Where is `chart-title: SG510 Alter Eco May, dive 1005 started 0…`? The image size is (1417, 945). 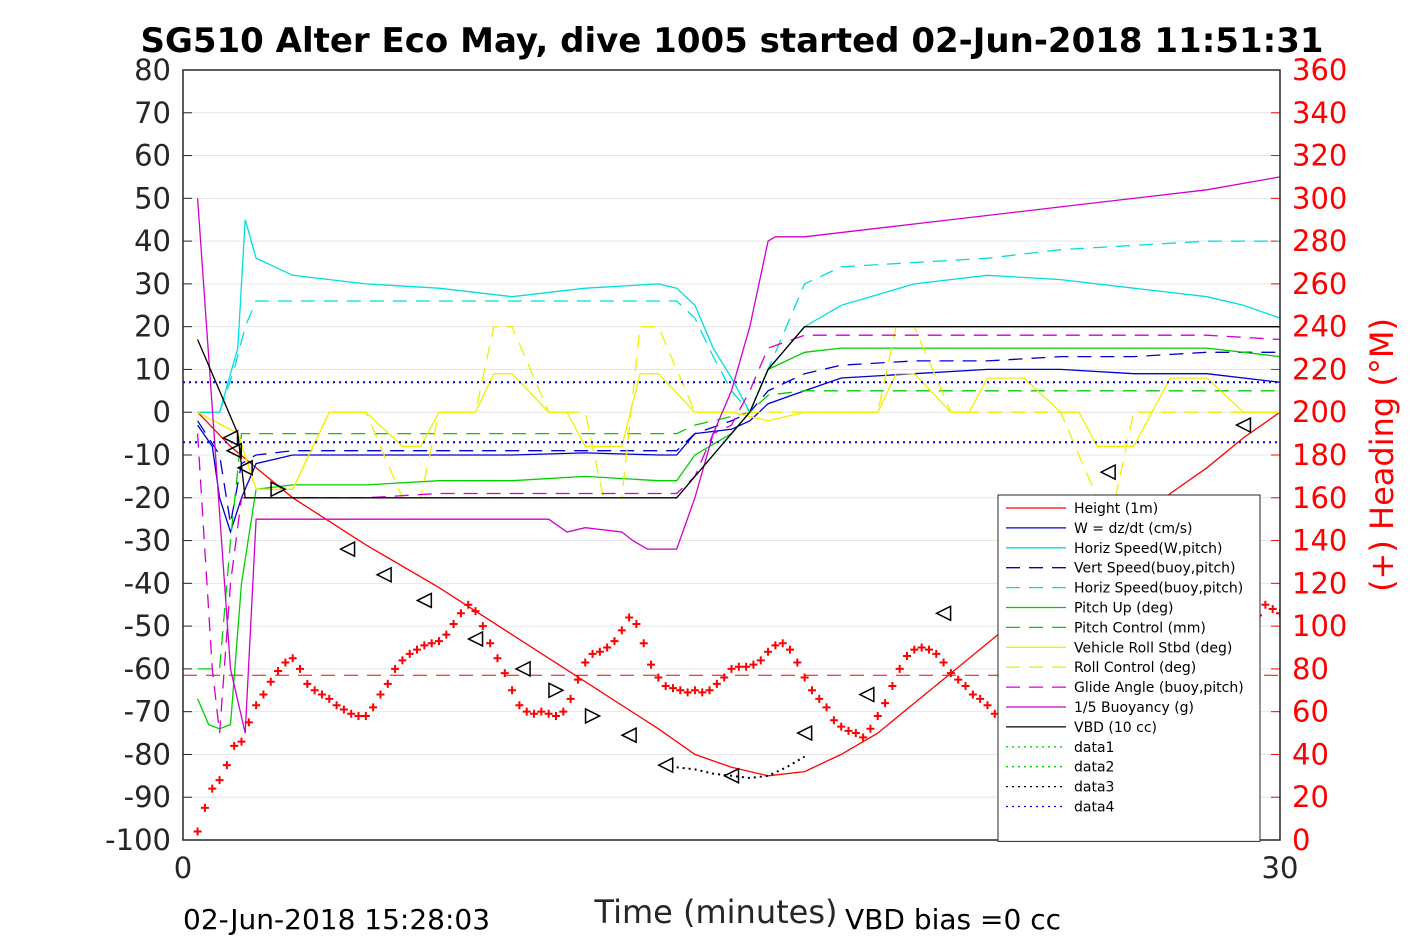
chart-title: SG510 Alter Eco May, dive 1005 started 0… is located at coordinates (731, 41).